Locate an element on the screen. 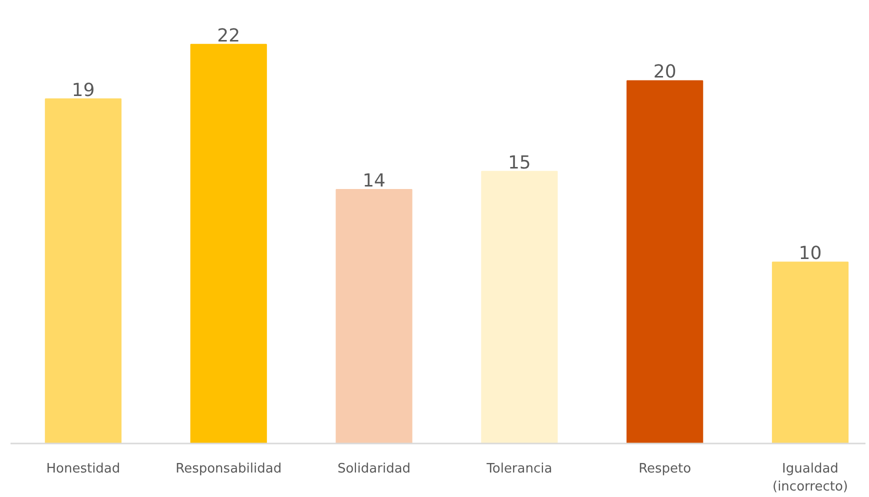 The width and height of the screenshot is (869, 497). data-label: 22 is located at coordinates (228, 35).